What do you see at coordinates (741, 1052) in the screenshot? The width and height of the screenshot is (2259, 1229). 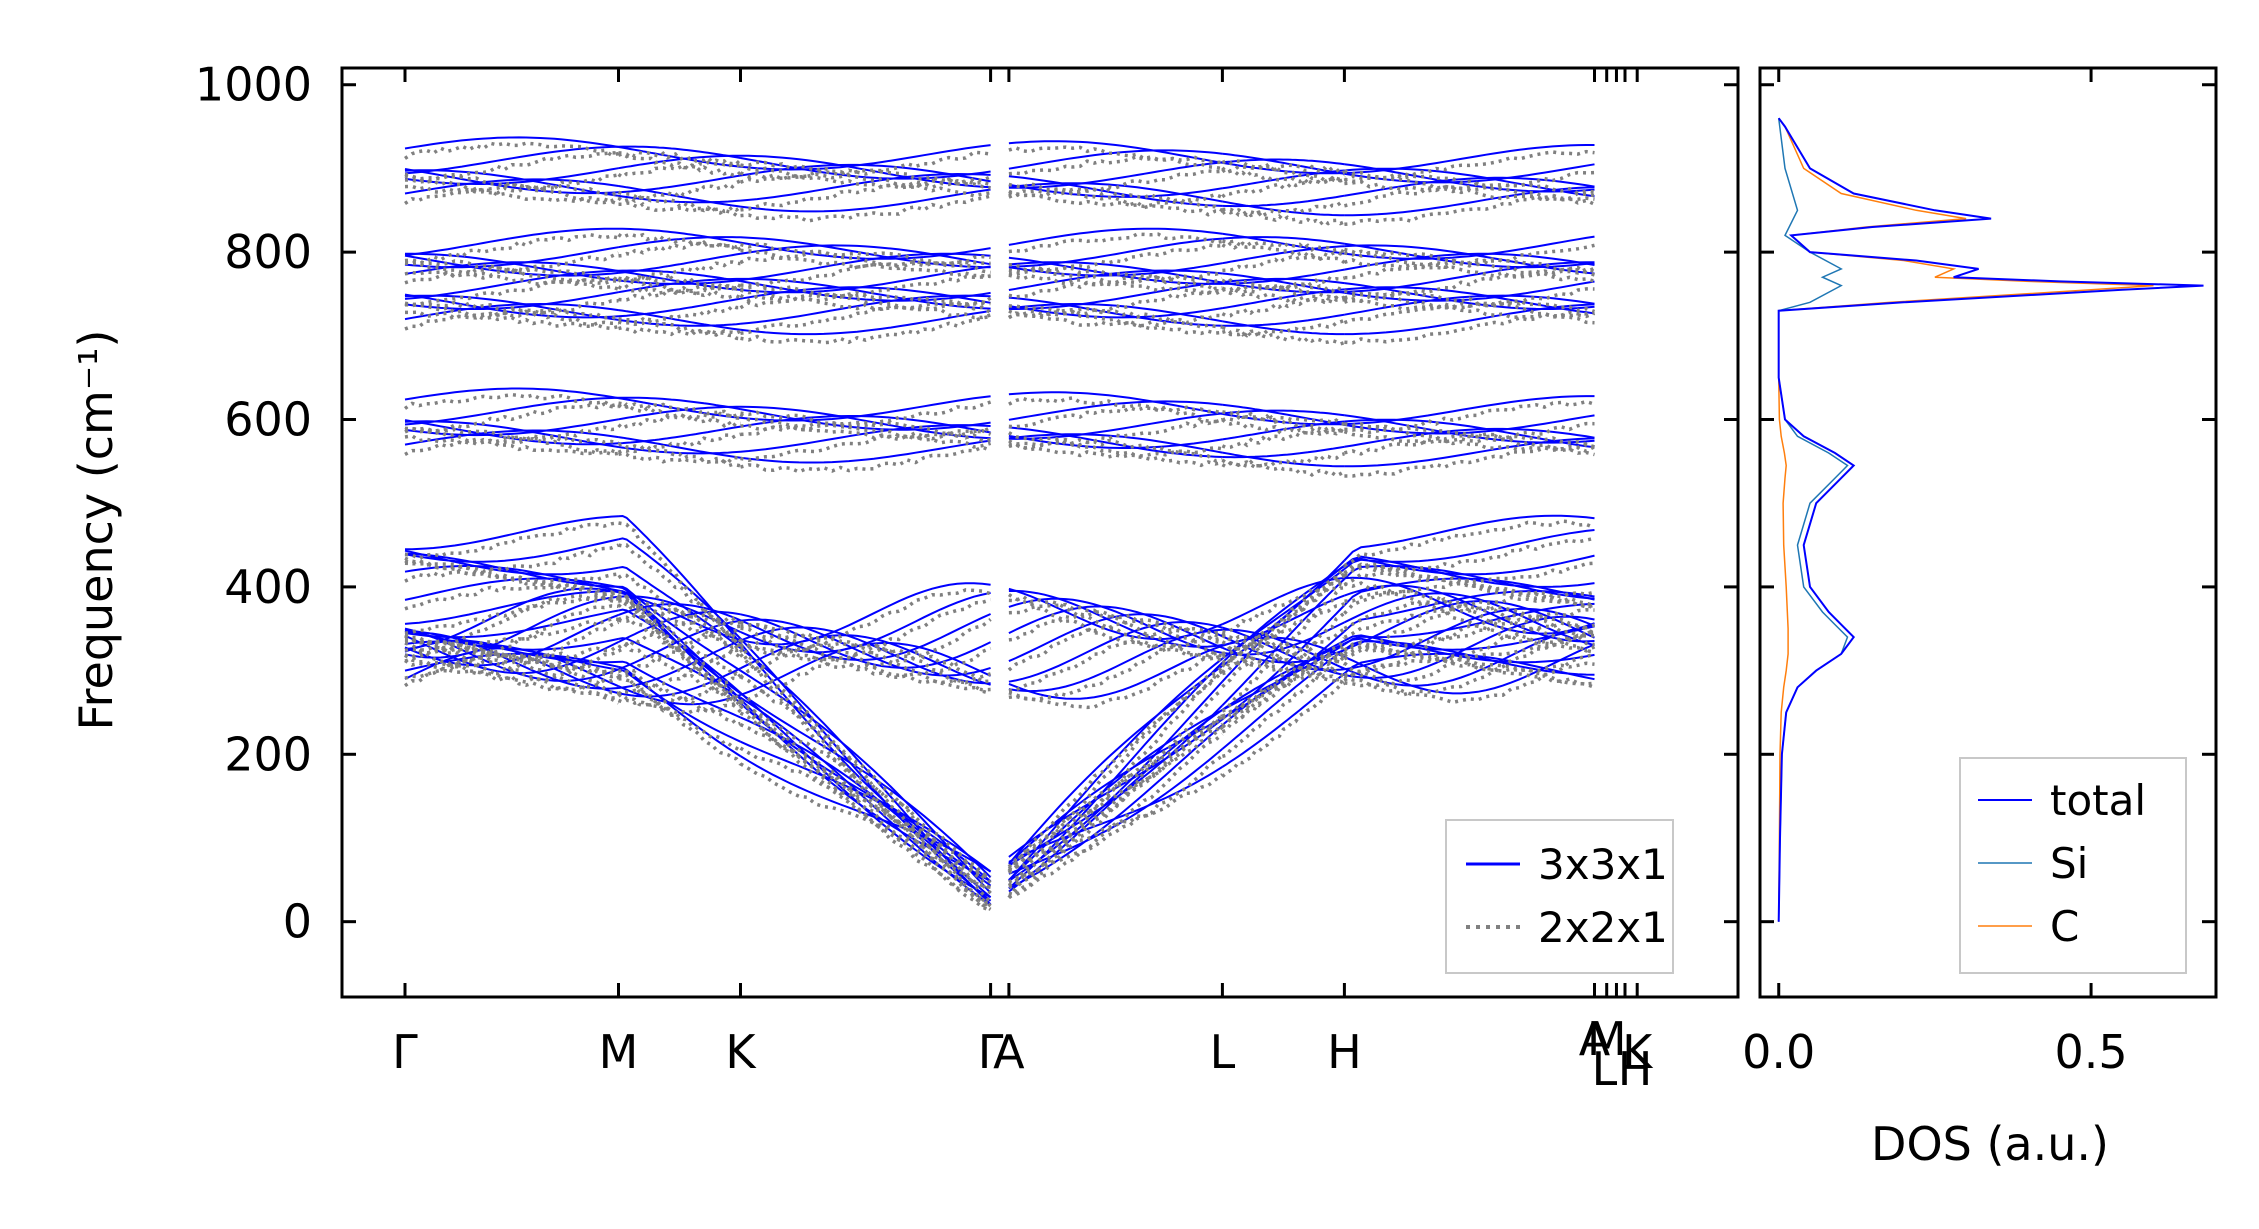 I see `high-symmetry-label: K` at bounding box center [741, 1052].